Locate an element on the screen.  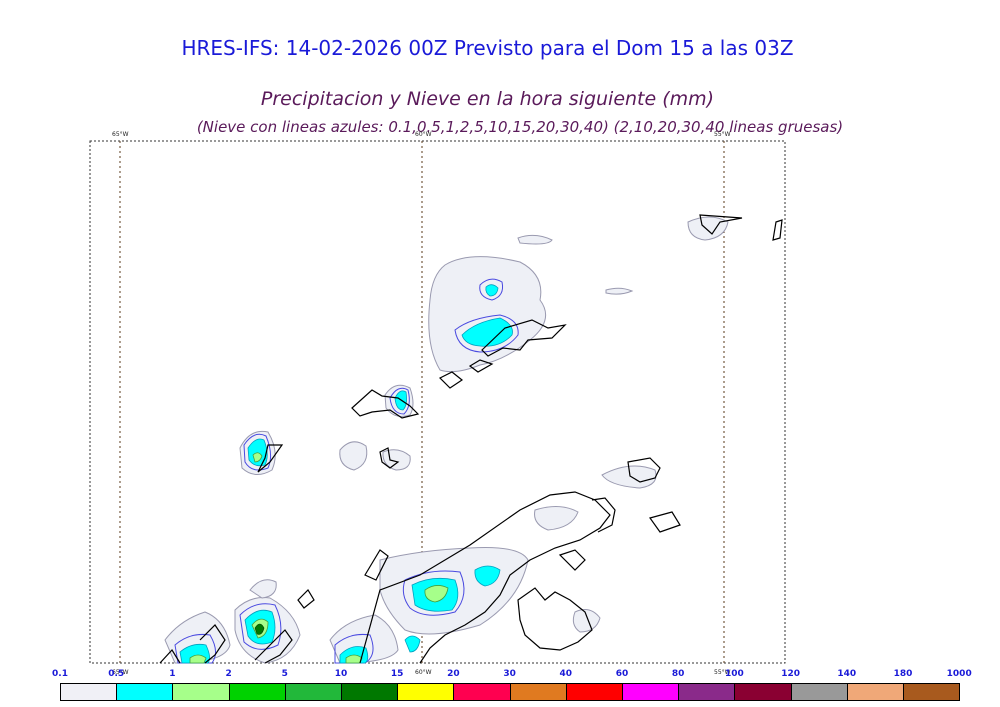
meridian-label-top-65w: 65°W is located at coordinates (120, 134).